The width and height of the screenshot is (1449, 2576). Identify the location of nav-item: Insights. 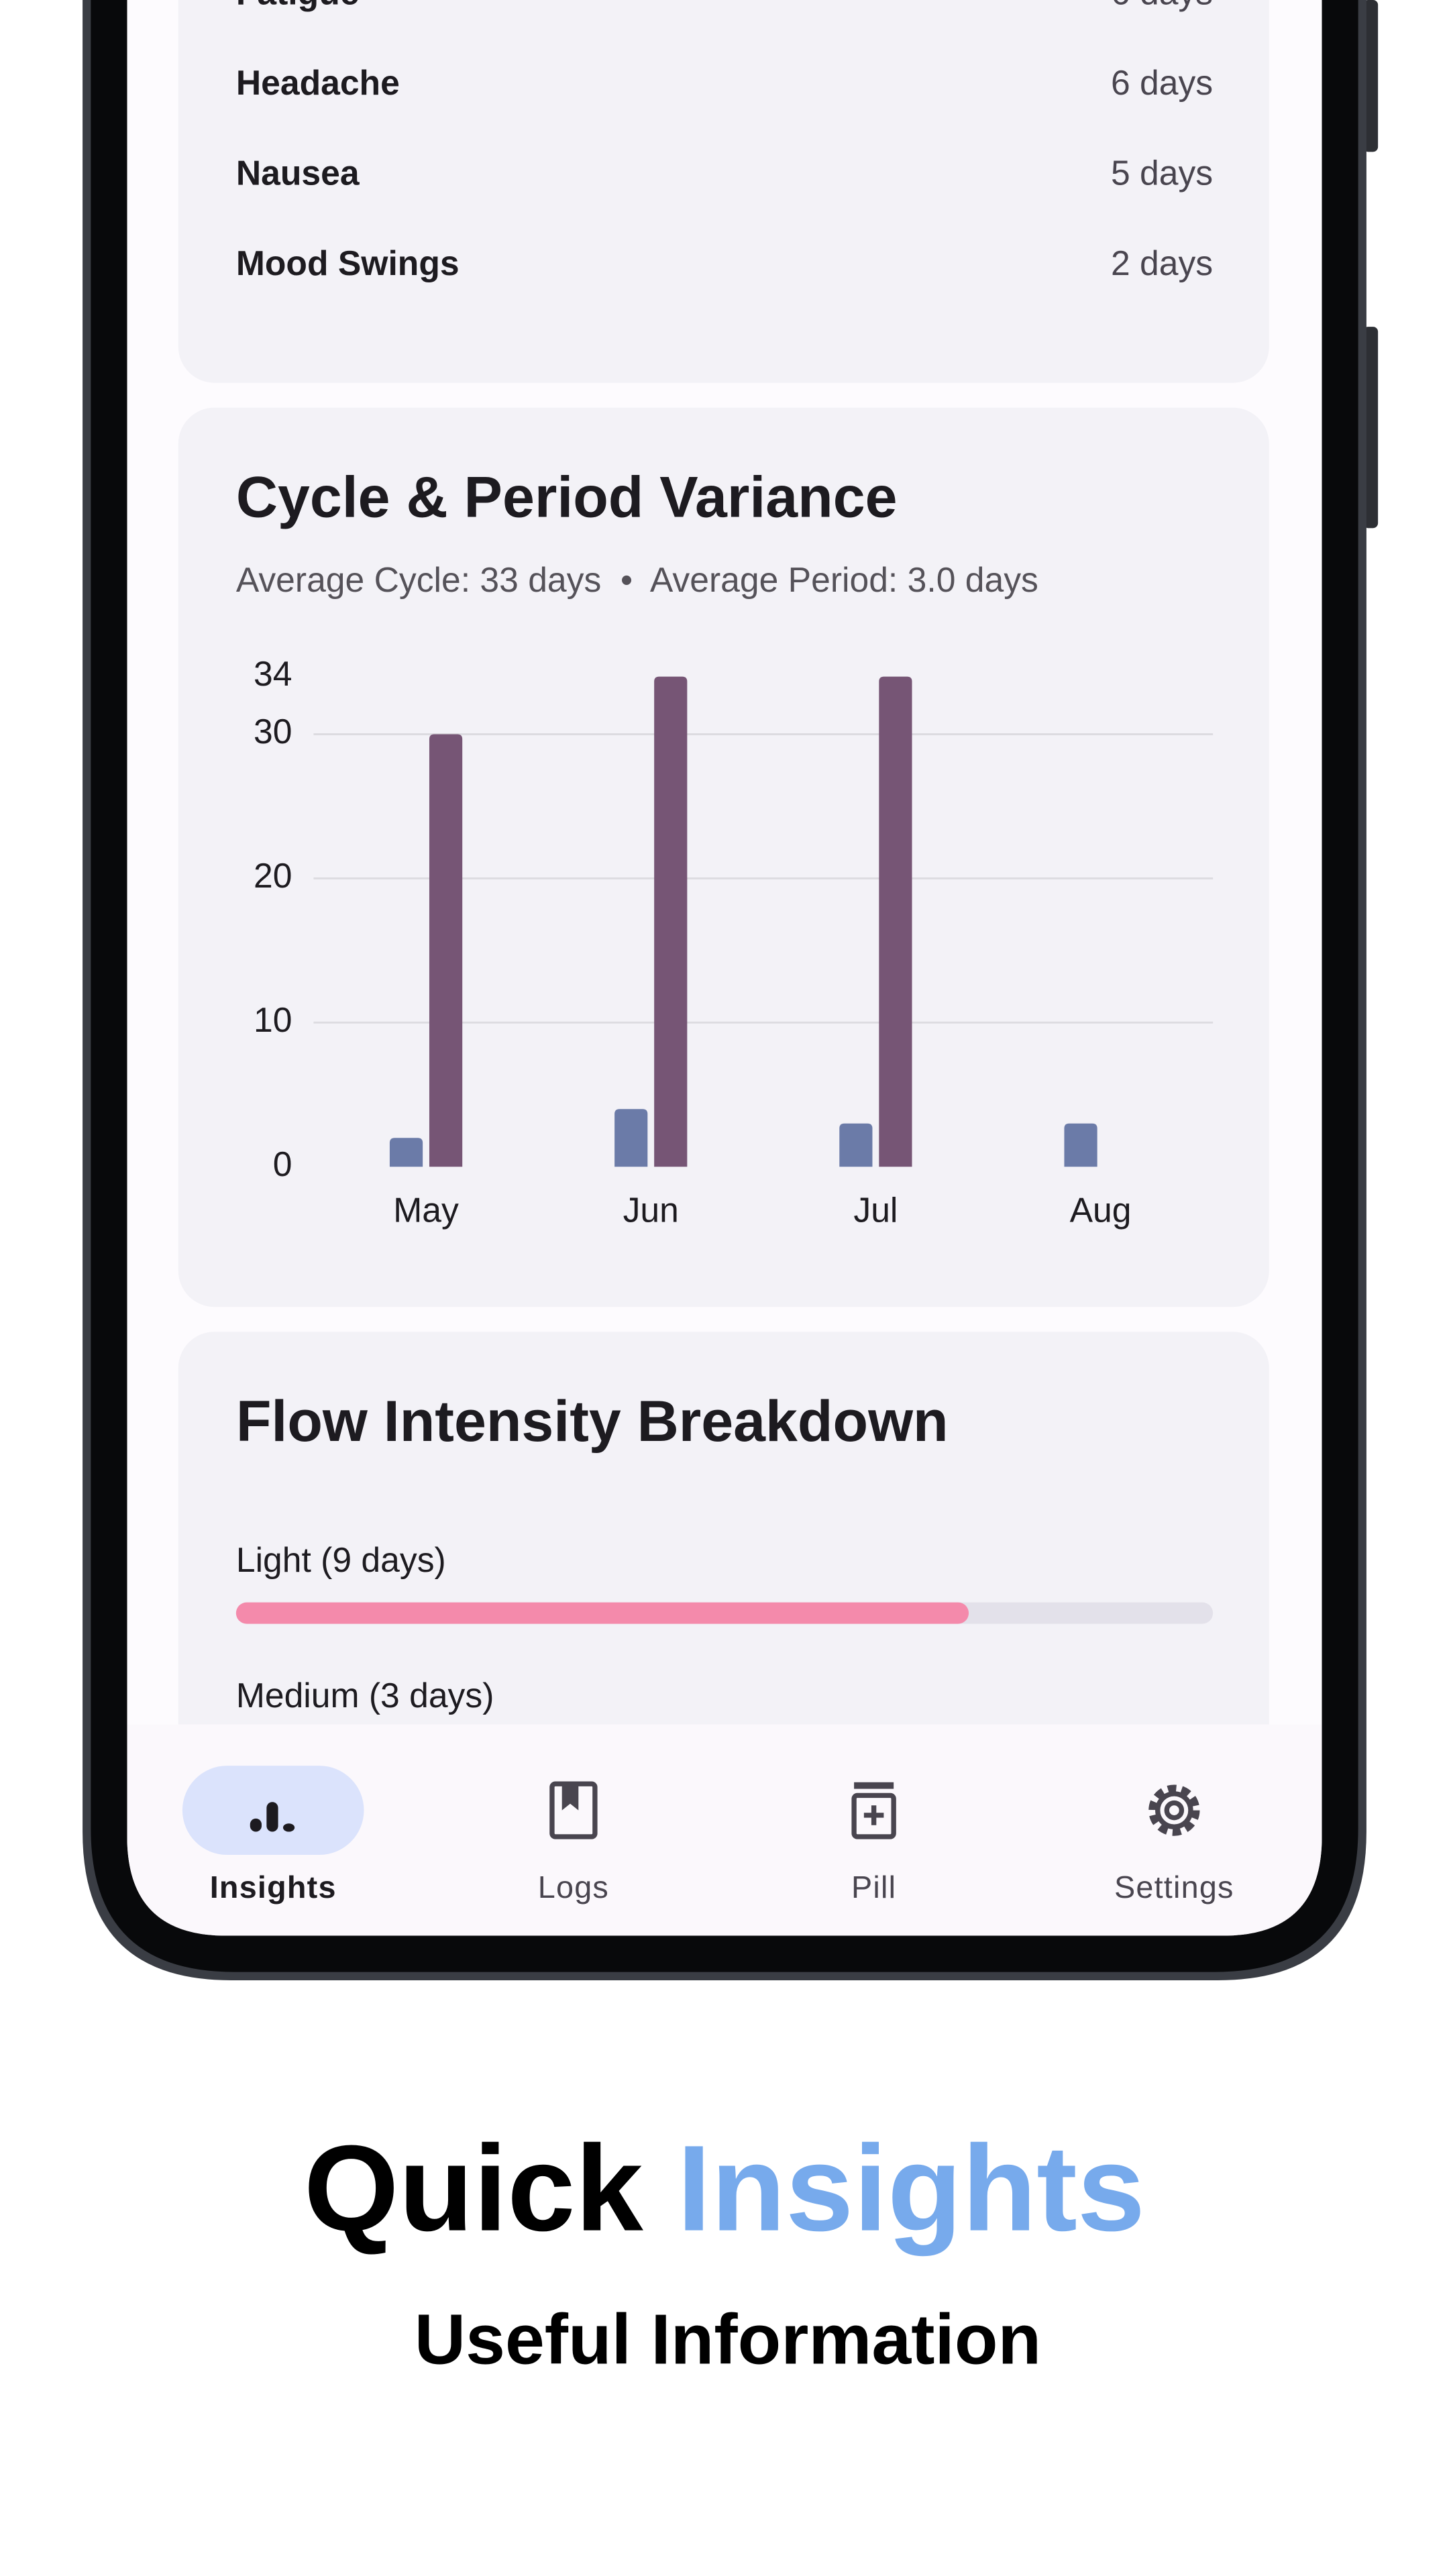
(273, 1835).